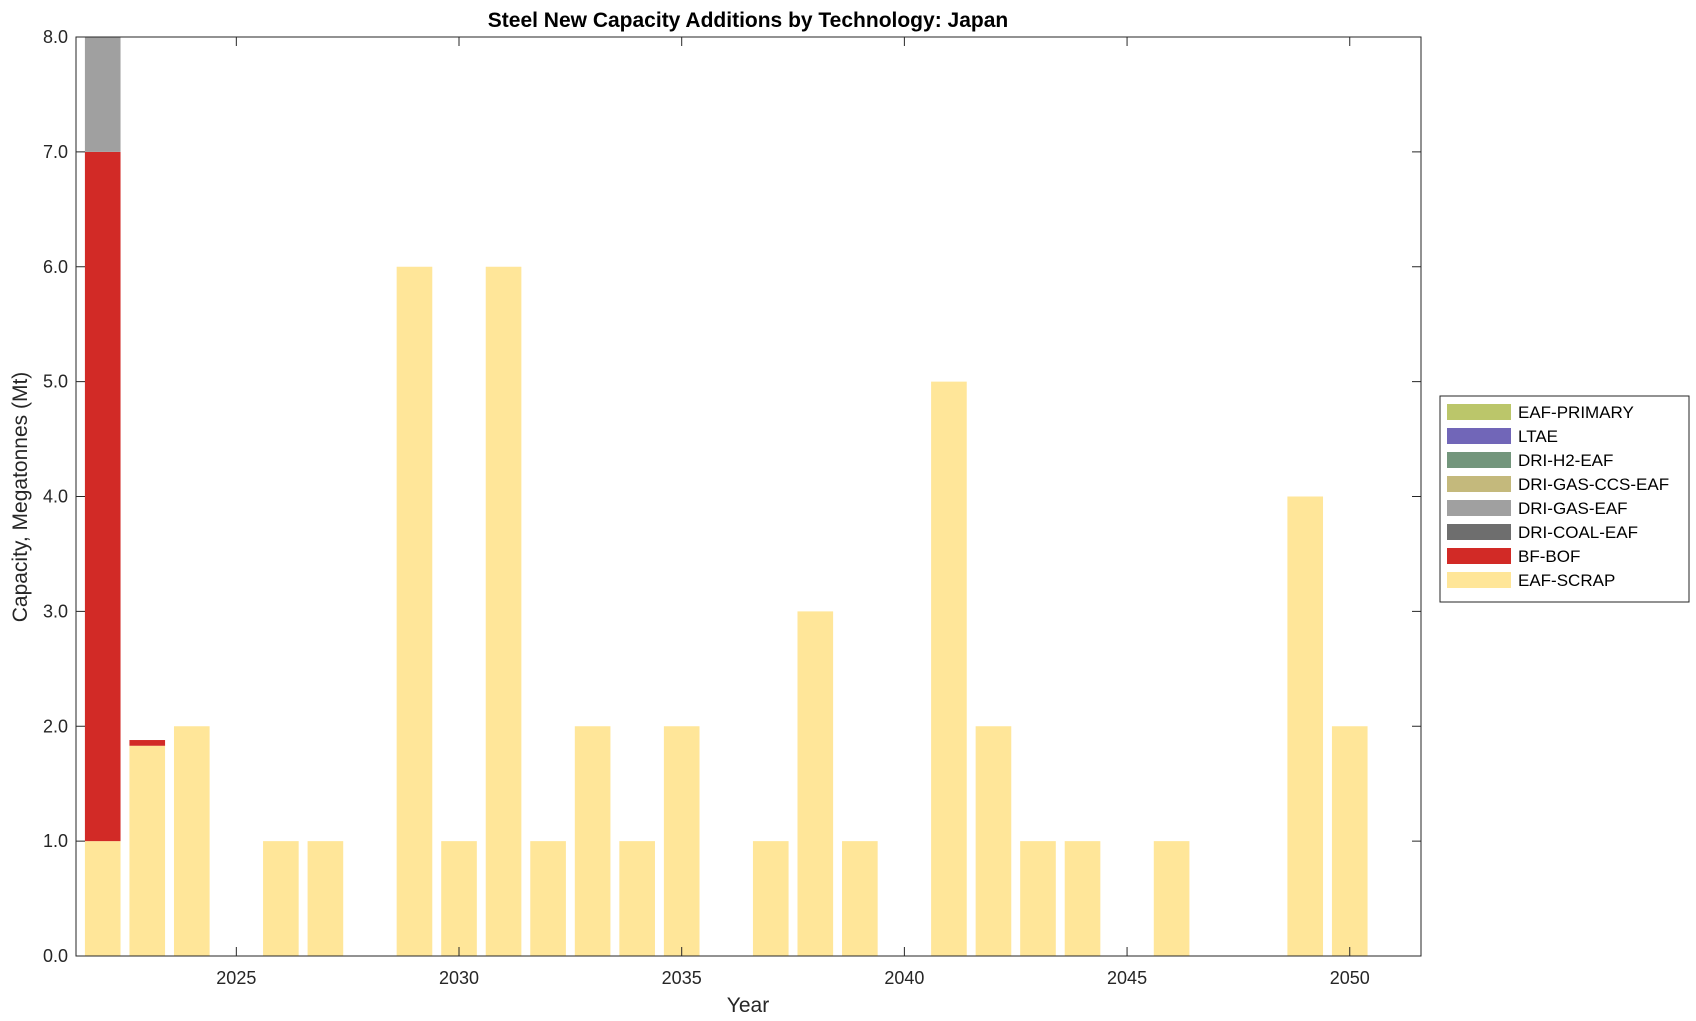  What do you see at coordinates (281, 899) in the screenshot?
I see `bar-eaf-scrap-2026` at bounding box center [281, 899].